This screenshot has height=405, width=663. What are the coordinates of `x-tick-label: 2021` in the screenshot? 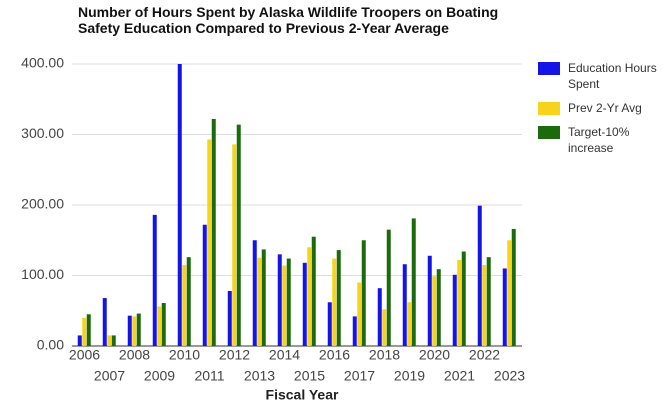 It's located at (459, 376).